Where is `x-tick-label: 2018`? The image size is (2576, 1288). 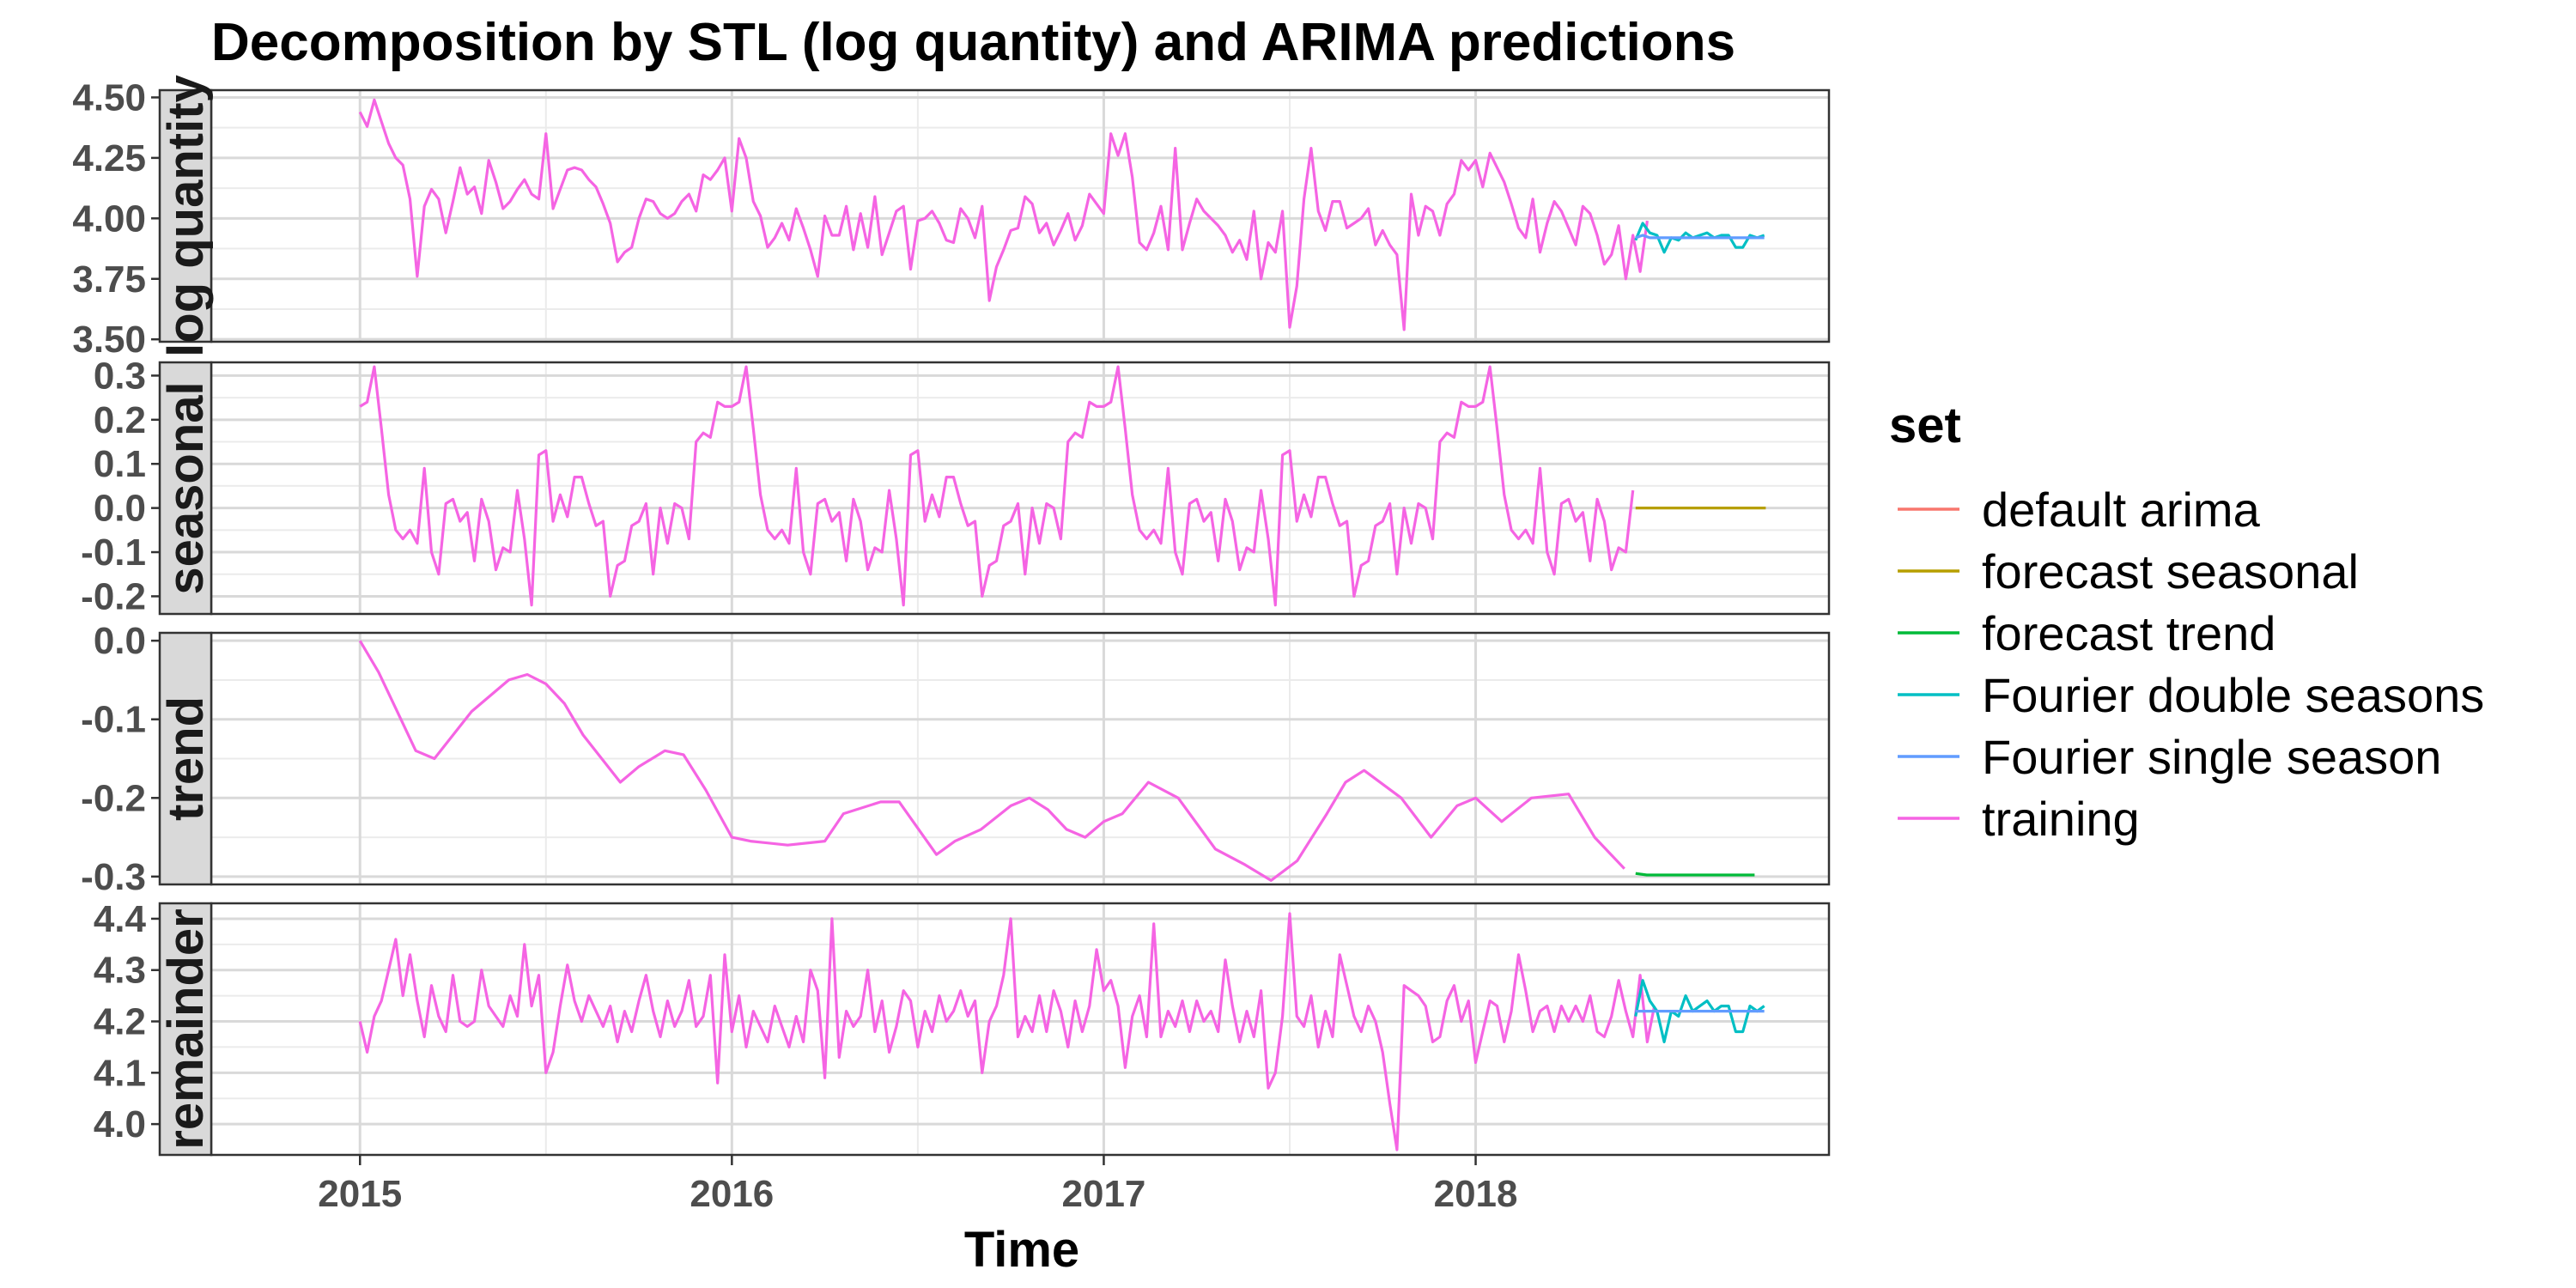 x-tick-label: 2018 is located at coordinates (1476, 1194).